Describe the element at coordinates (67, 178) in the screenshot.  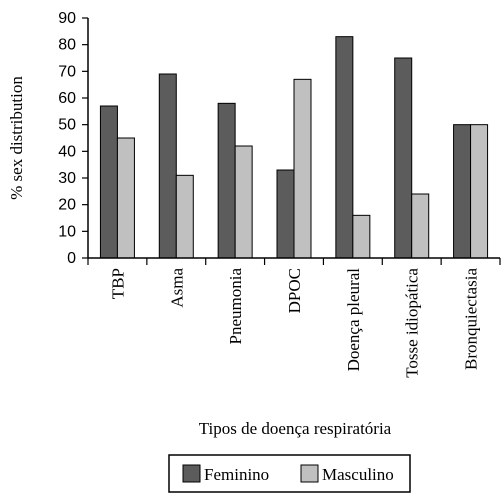
I see `y-tick-label-30: 30` at that location.